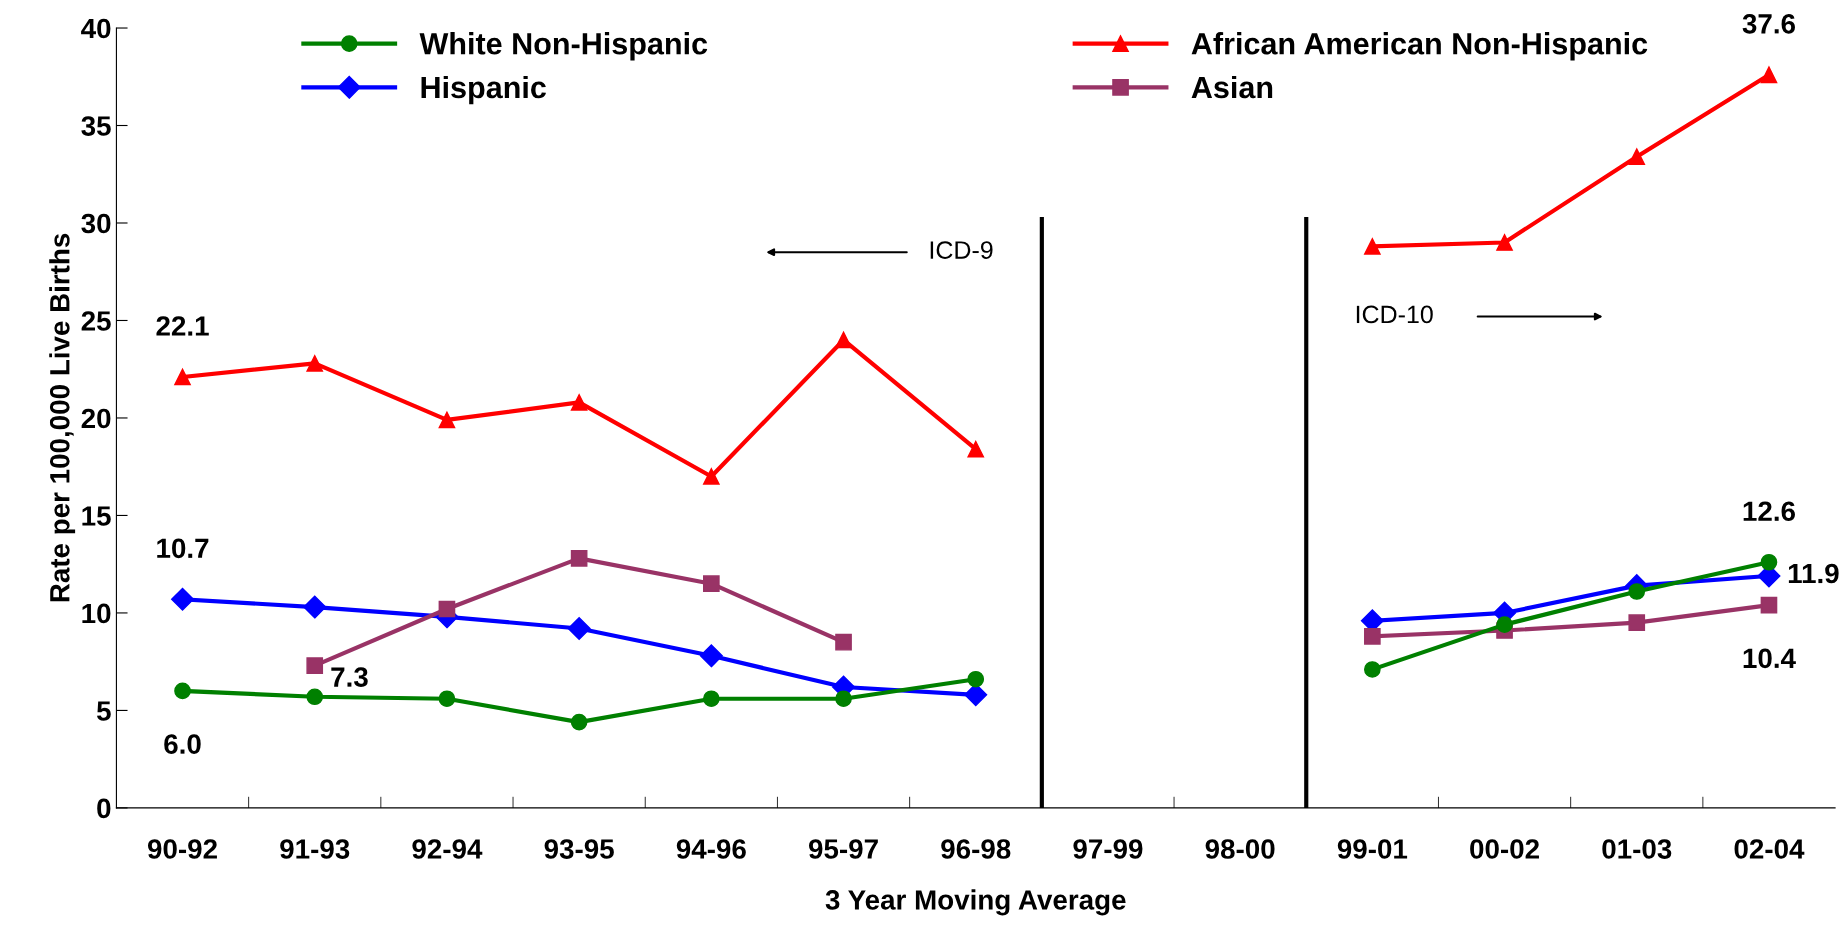 Image resolution: width=1848 pixels, height=934 pixels. What do you see at coordinates (1769, 849) in the screenshot?
I see `x-tick-label: 02-04` at bounding box center [1769, 849].